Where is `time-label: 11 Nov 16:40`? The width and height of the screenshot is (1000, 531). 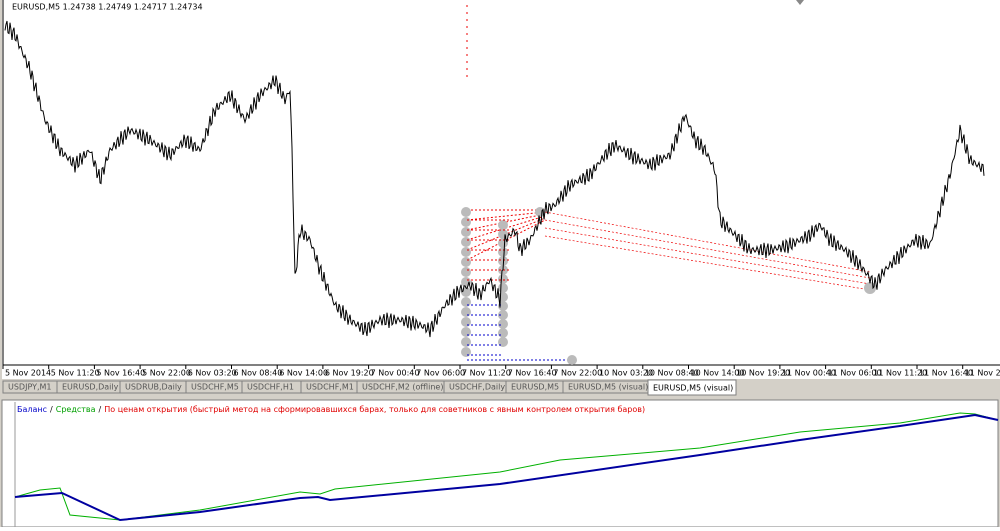
time-label: 11 Nov 16:40 is located at coordinates (946, 373).